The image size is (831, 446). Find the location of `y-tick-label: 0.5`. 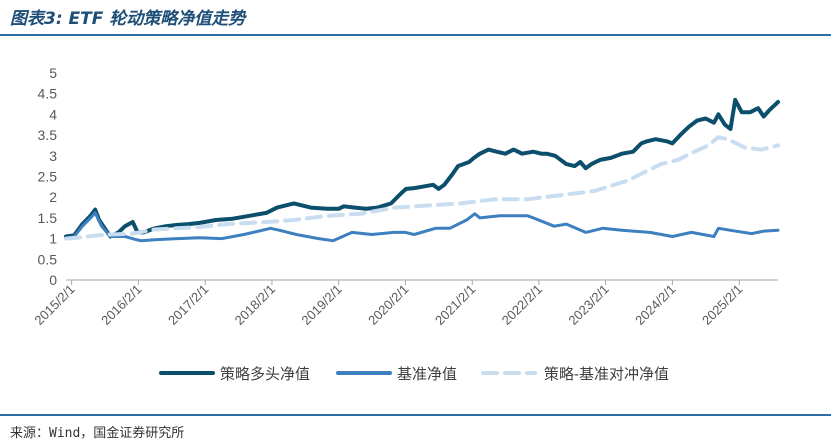

y-tick-label: 0.5 is located at coordinates (48, 259).